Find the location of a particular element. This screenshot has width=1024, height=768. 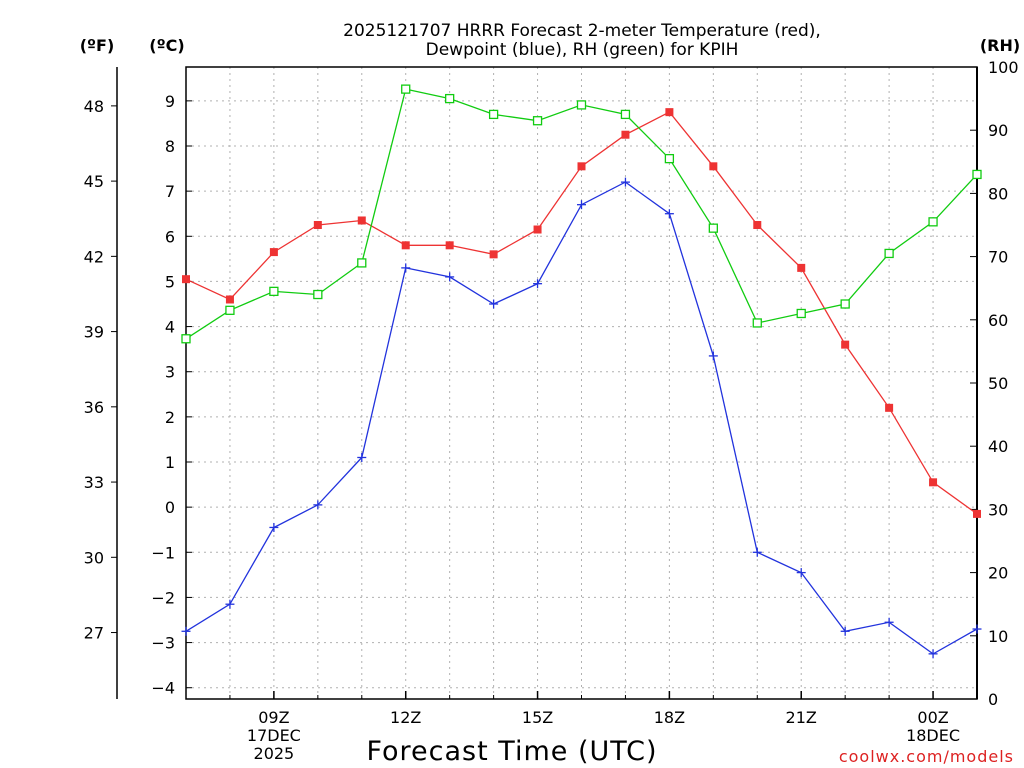

credit-text: coolwx.com/models is located at coordinates (926, 756).